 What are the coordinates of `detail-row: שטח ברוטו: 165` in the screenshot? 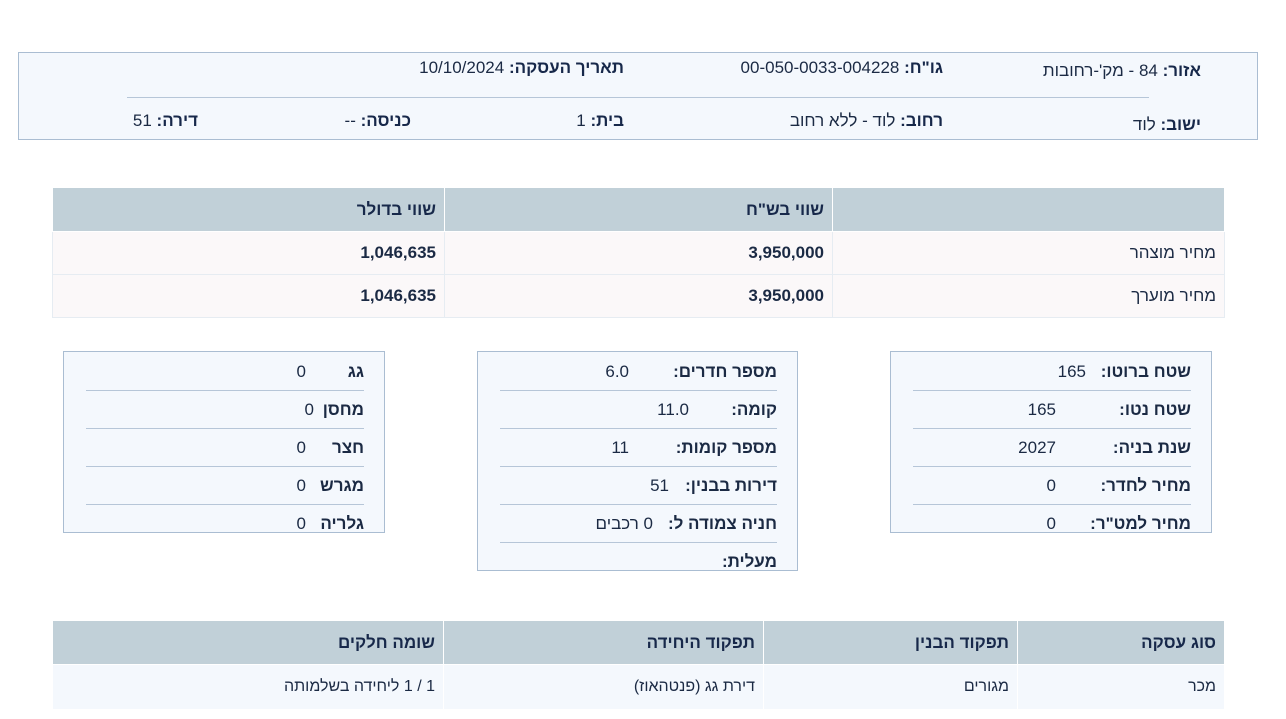 It's located at (1052, 371).